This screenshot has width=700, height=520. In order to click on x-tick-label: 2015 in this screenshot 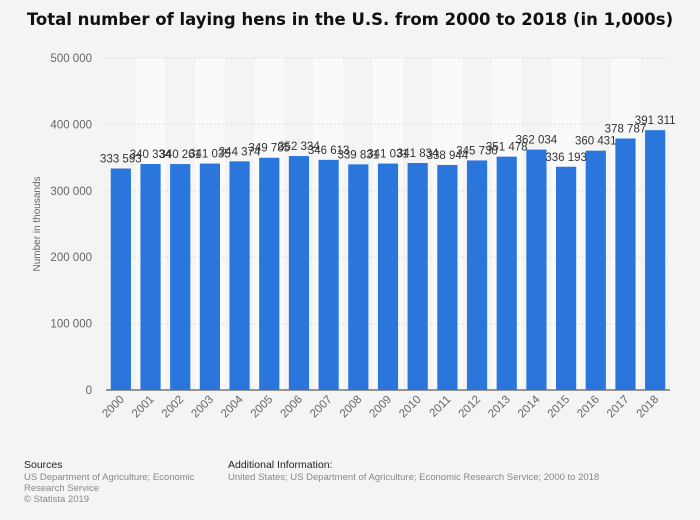, I will do `click(559, 407)`.